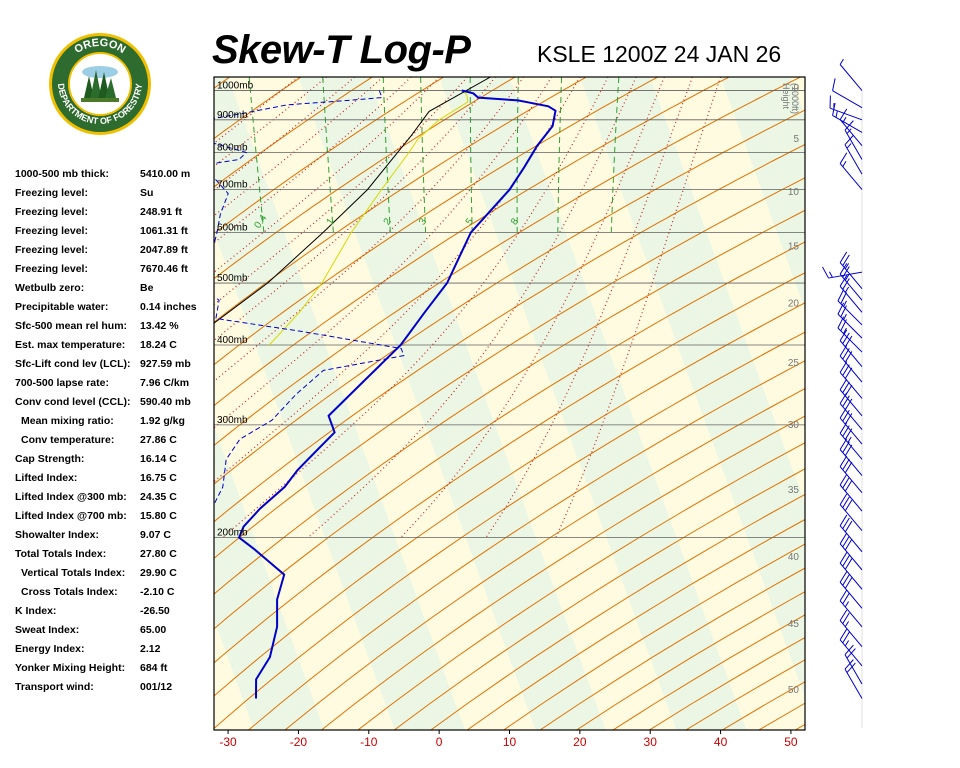 The image size is (960, 768). Describe the element at coordinates (115, 690) in the screenshot. I see `stat-row: Transport wind: 001/12` at that location.